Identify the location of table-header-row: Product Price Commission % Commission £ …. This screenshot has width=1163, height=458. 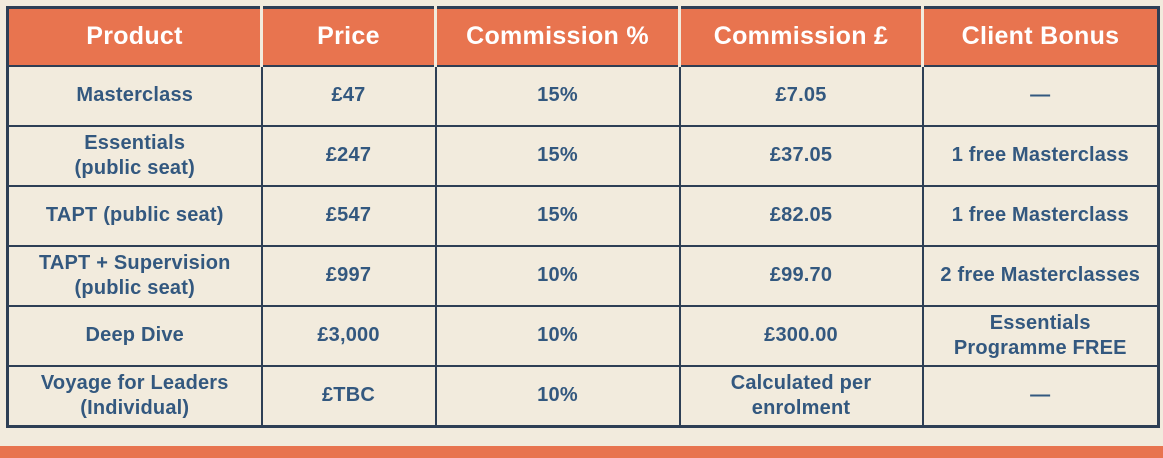
(583, 37).